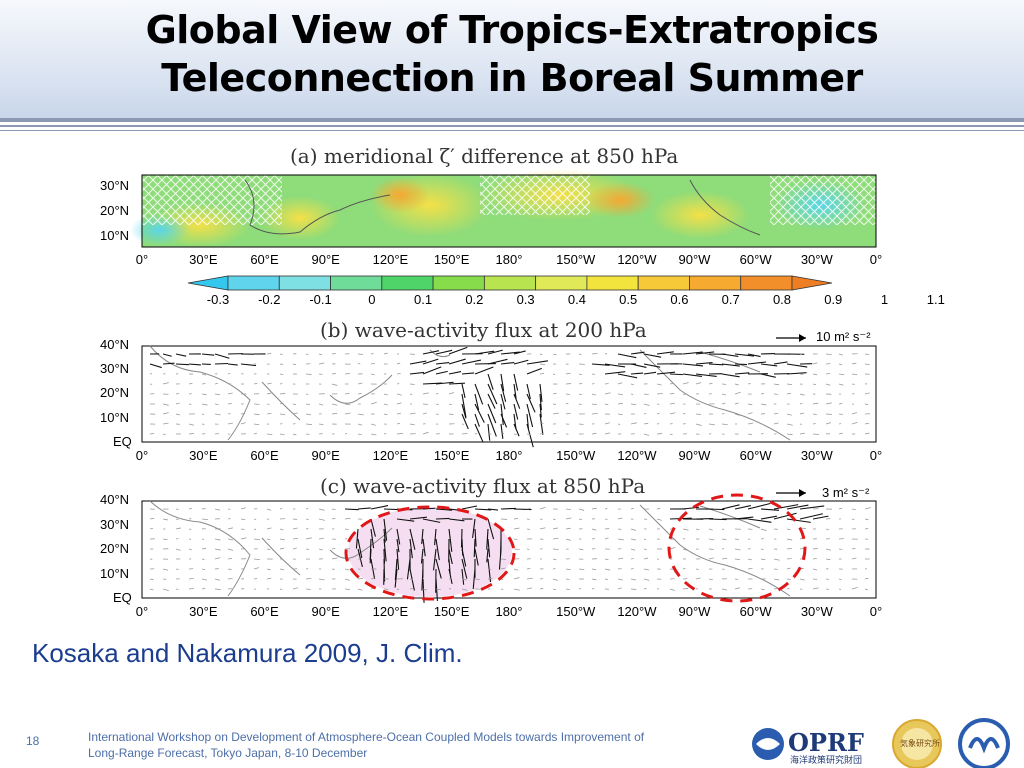 The height and width of the screenshot is (768, 1024). What do you see at coordinates (576, 259) in the screenshot?
I see `lon-label: 150°W` at bounding box center [576, 259].